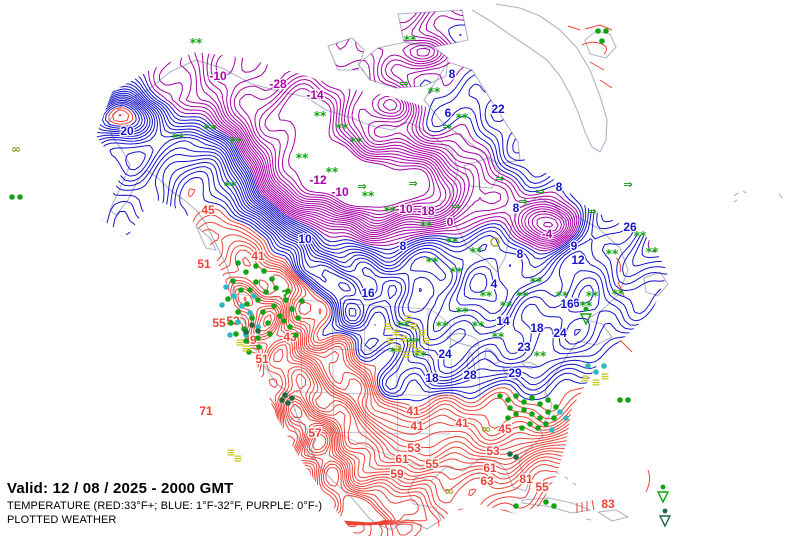 Image resolution: width=788 pixels, height=536 pixels. What do you see at coordinates (537, 328) in the screenshot?
I see `contour-label-blue: 18` at bounding box center [537, 328].